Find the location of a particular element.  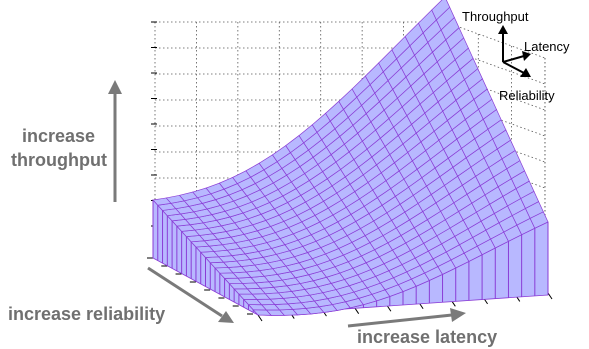

orientation-legend: Throughput Latency Reliability is located at coordinates (516, 56).